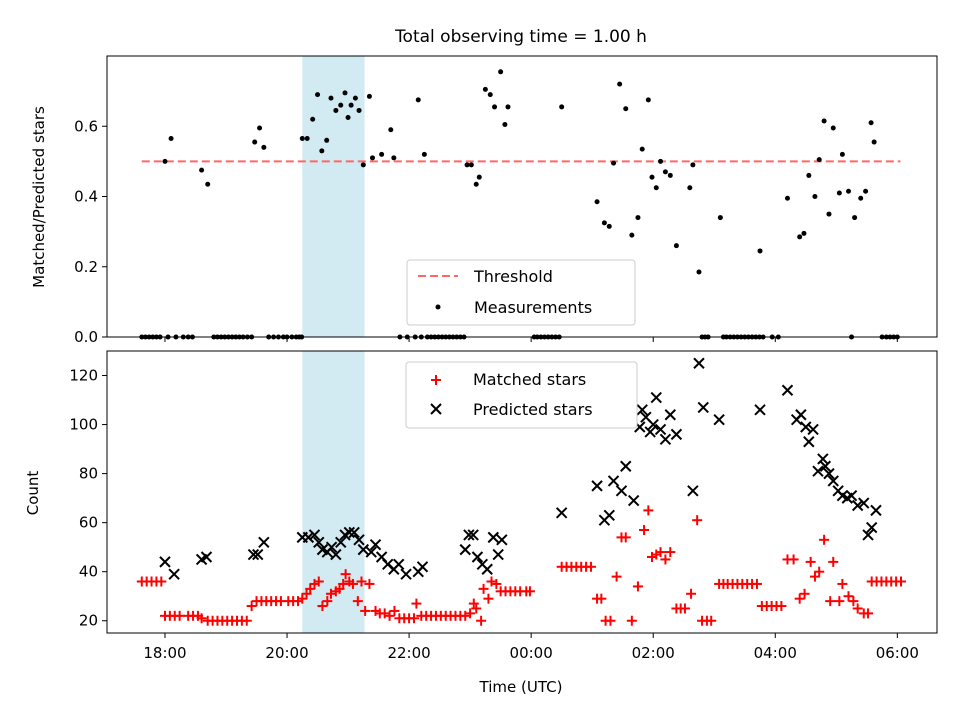 This screenshot has width=960, height=720. I want to click on count-y-tick-label: 40, so click(88, 572).